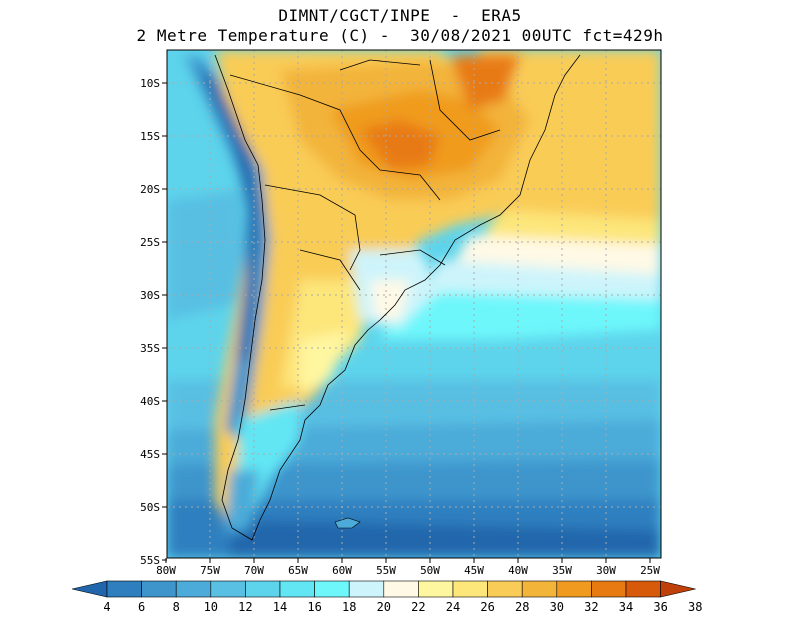 This screenshot has height=618, width=800. What do you see at coordinates (150, 507) in the screenshot?
I see `lat-tick-label: 50S` at bounding box center [150, 507].